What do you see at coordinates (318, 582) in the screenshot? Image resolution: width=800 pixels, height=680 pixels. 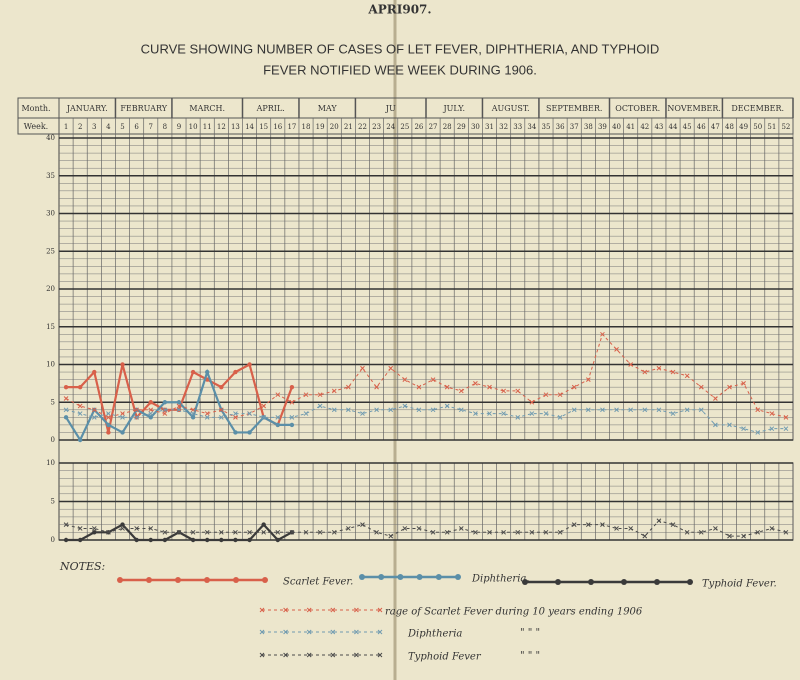 I see `legend-label: Scarlet Fever.` at bounding box center [318, 582].